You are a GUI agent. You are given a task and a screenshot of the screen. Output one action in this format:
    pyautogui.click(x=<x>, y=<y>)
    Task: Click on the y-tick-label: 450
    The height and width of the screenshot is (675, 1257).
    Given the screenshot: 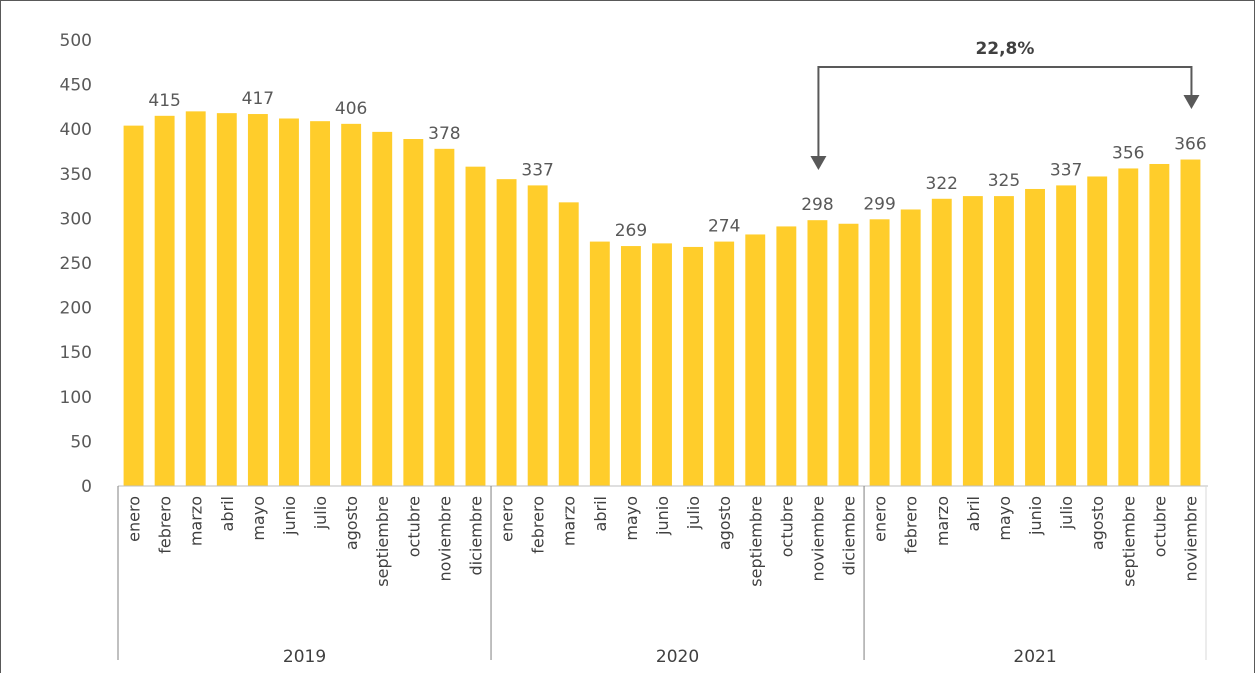 What is the action you would take?
    pyautogui.click(x=76, y=86)
    